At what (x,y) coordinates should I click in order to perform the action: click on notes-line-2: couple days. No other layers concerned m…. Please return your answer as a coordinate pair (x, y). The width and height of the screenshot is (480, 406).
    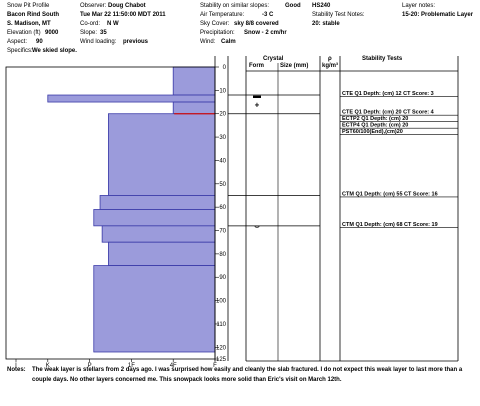
    Looking at the image, I should click on (187, 380).